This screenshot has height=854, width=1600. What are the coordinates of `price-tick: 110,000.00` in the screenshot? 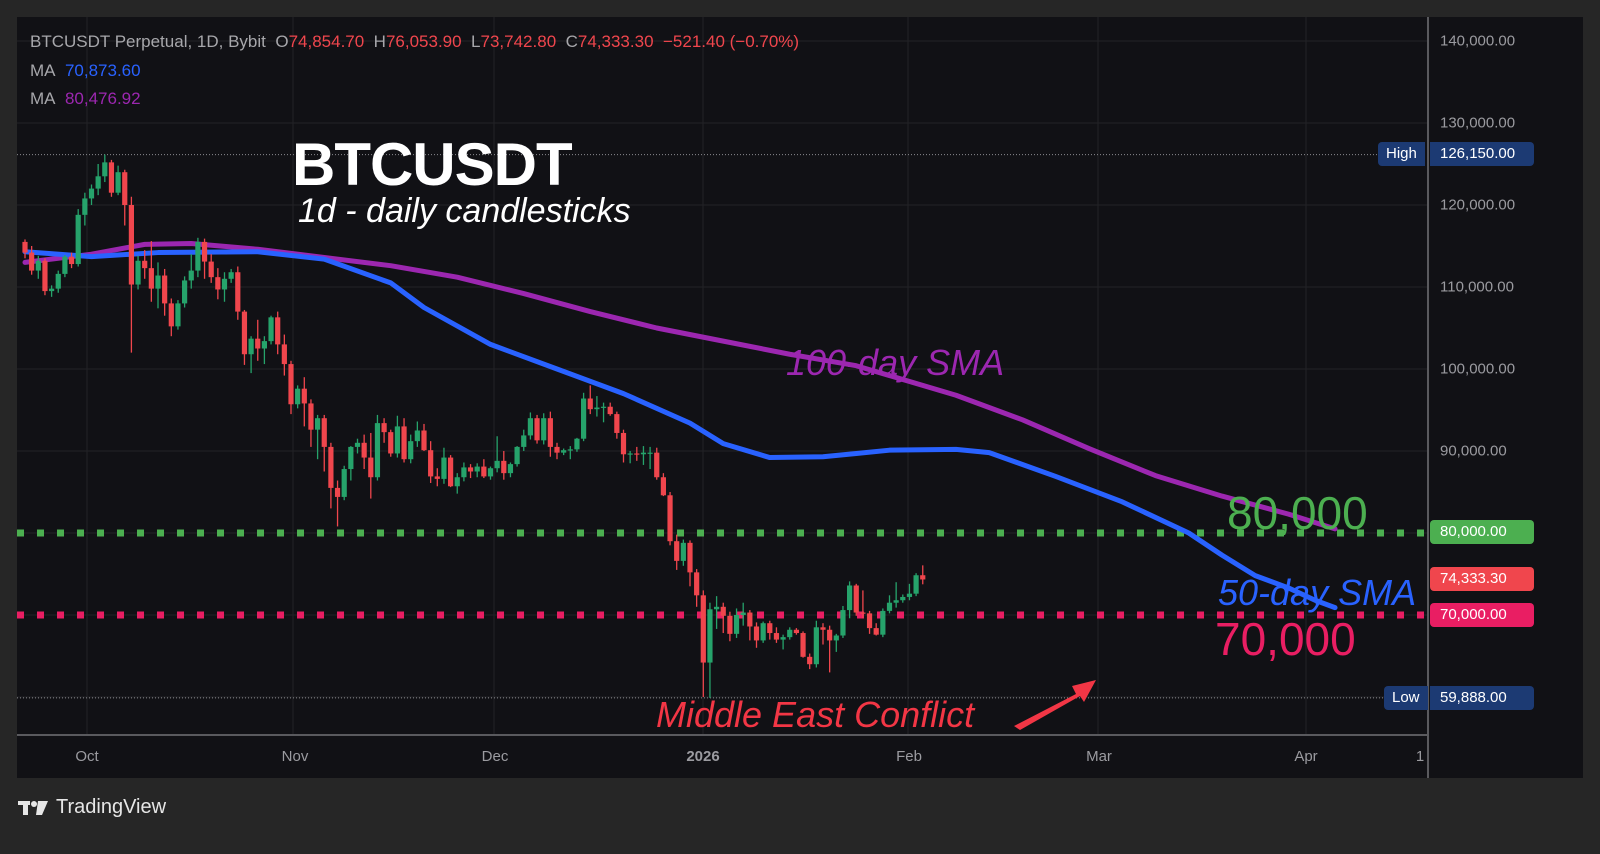 It's located at (1477, 287).